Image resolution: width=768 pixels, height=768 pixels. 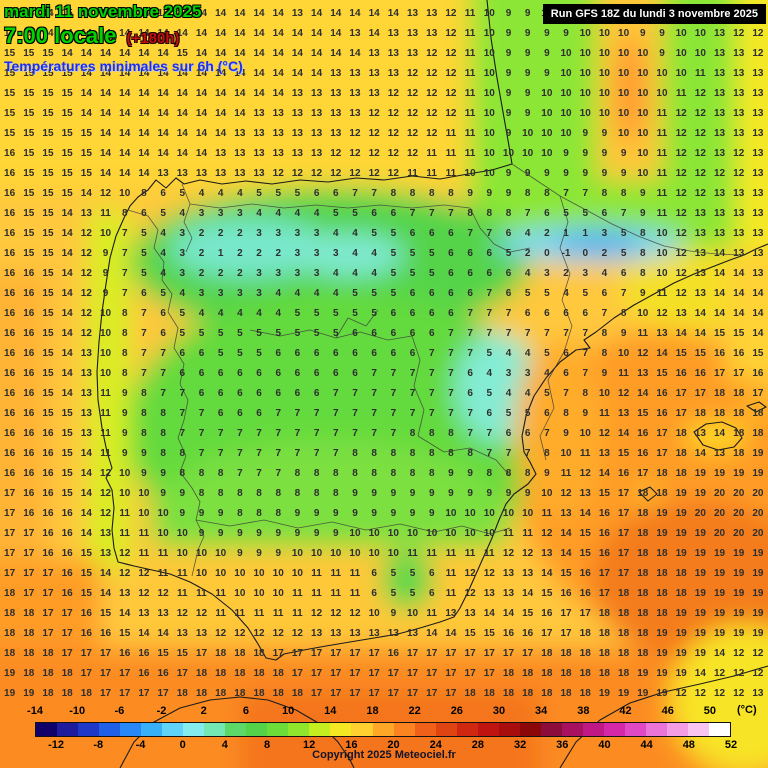 What do you see at coordinates (299, 729) in the screenshot?
I see `colorbar-segment` at bounding box center [299, 729].